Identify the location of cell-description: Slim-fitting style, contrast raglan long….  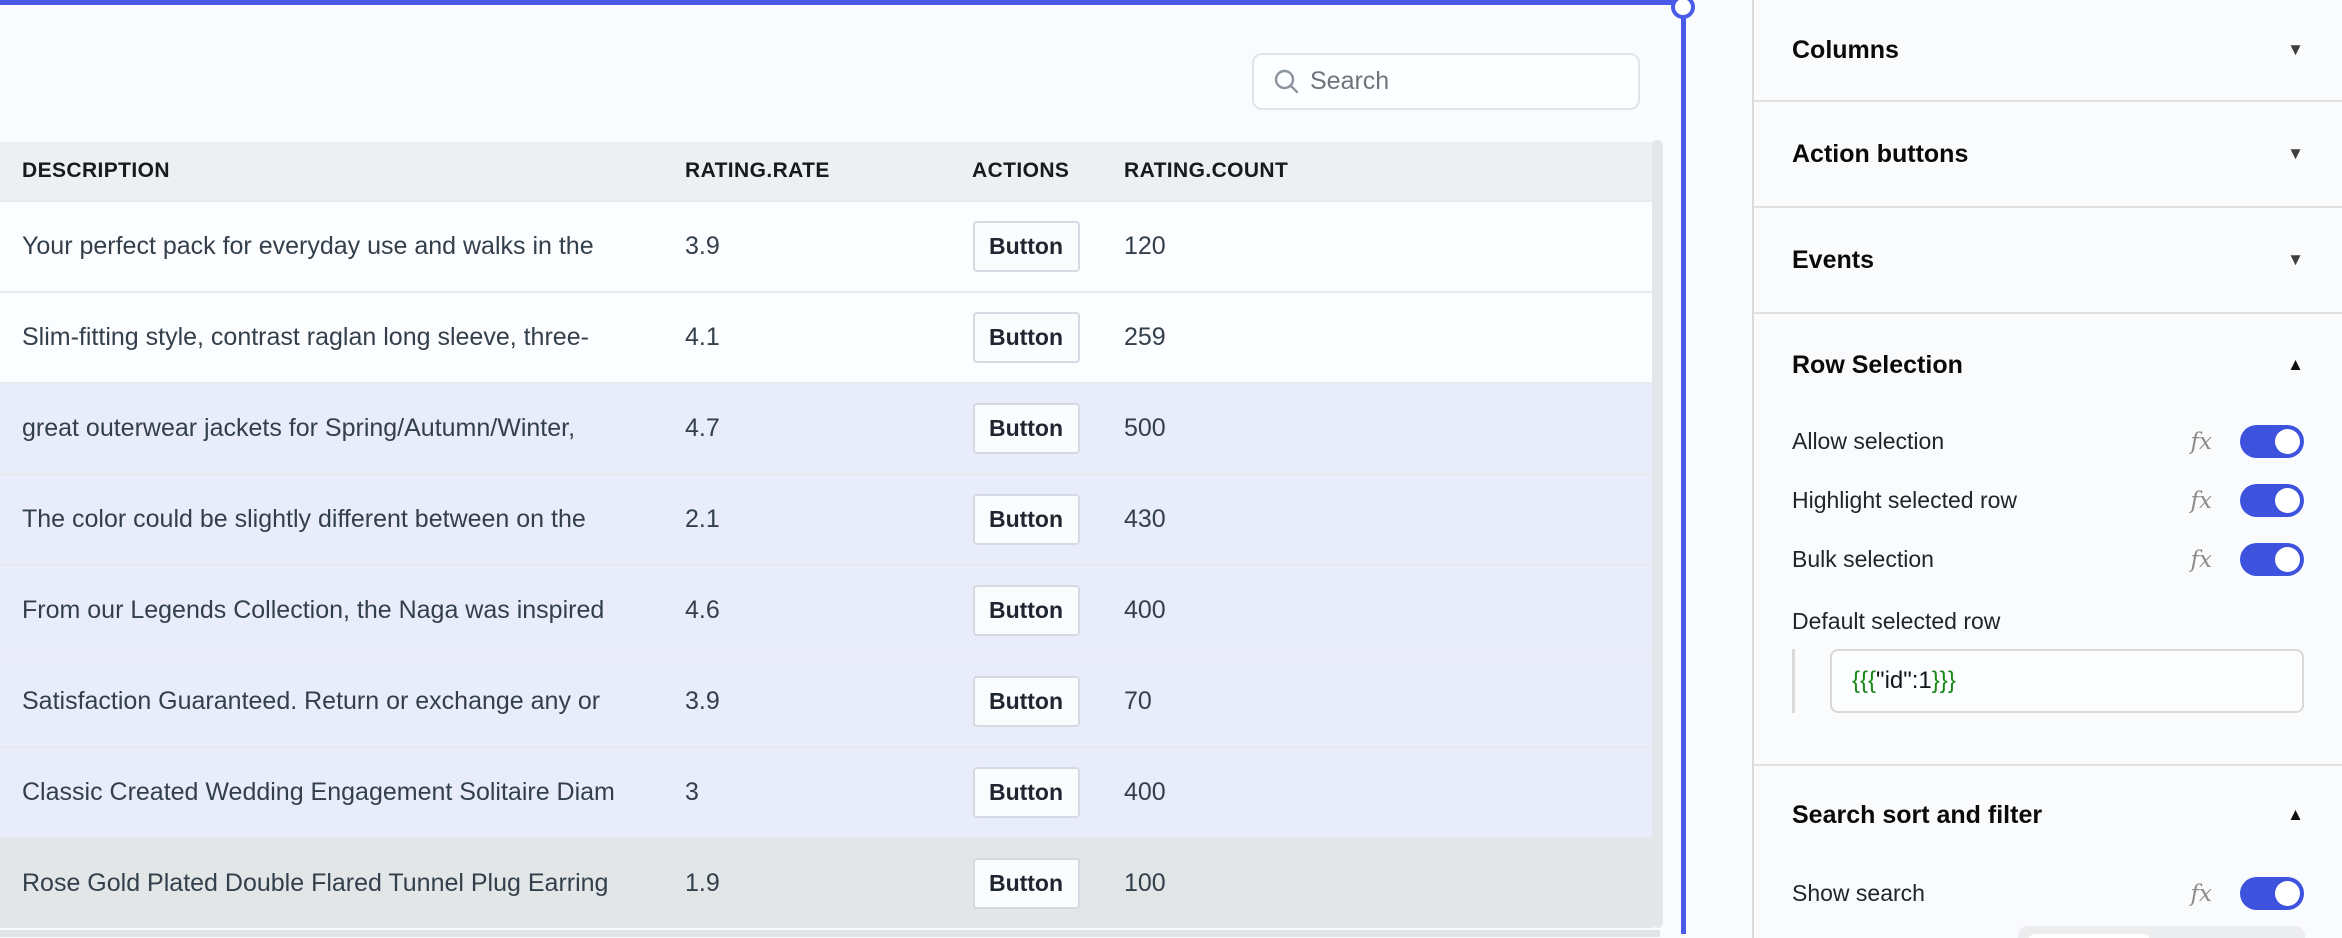
(305, 337).